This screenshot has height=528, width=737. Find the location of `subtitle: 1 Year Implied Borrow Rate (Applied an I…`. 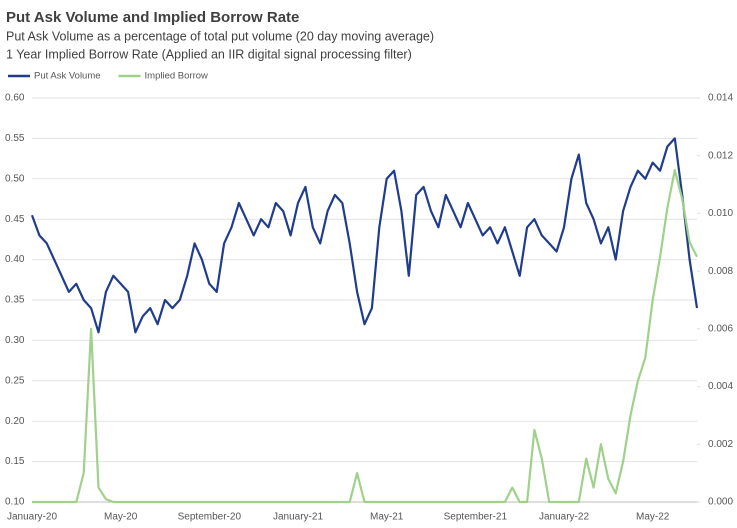

subtitle: 1 Year Implied Borrow Rate (Applied an I… is located at coordinates (209, 54).